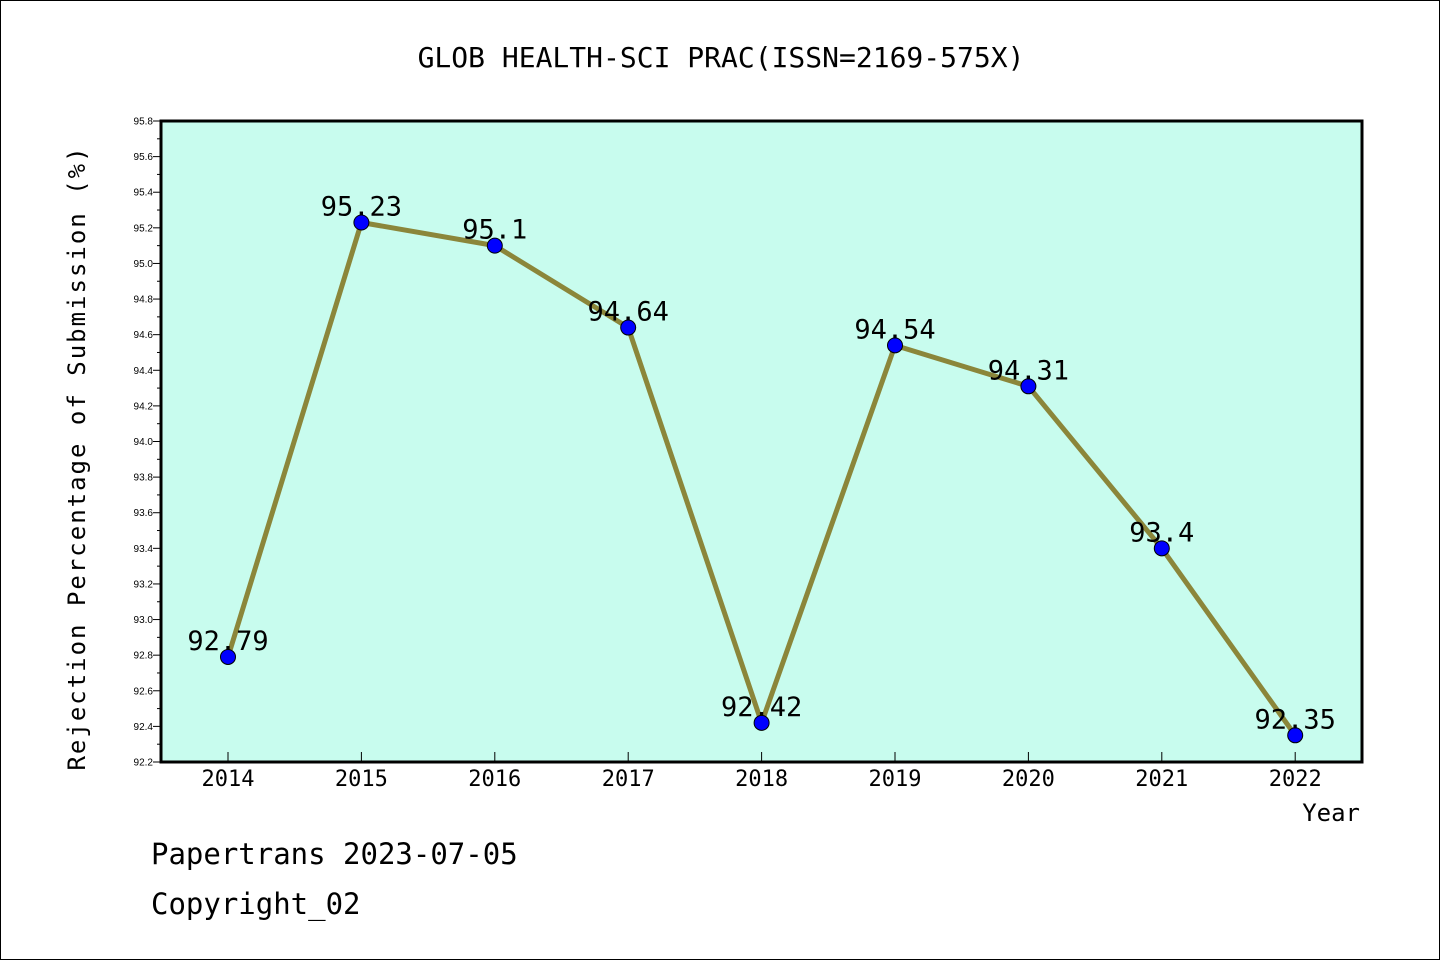 The width and height of the screenshot is (1440, 961). Describe the element at coordinates (628, 312) in the screenshot. I see `data-label: 94.64` at that location.